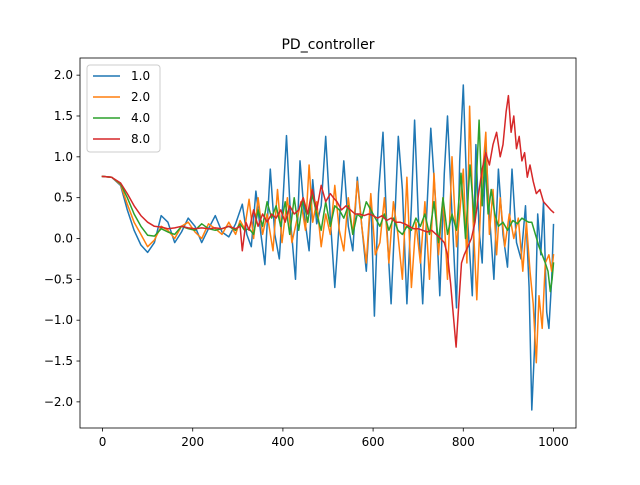  What do you see at coordinates (327, 45) in the screenshot?
I see `chart-title: PD_controller` at bounding box center [327, 45].